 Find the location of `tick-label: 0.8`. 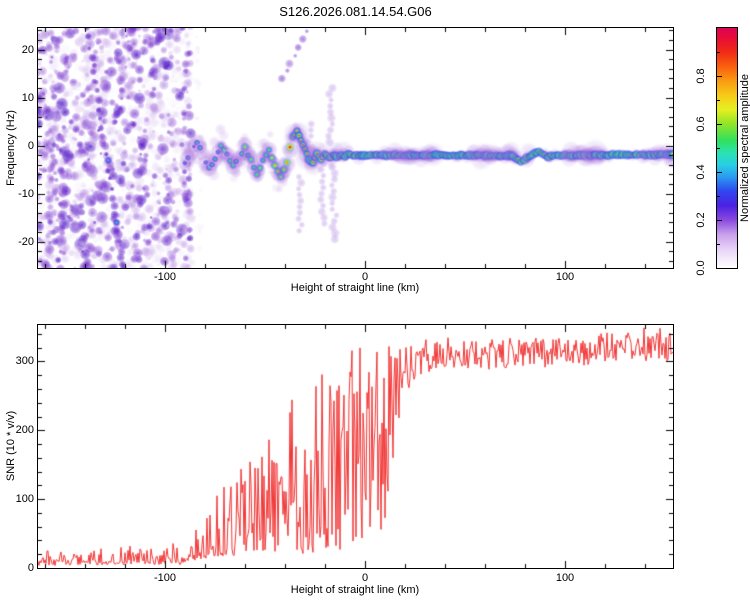

tick-label: 0.8 is located at coordinates (701, 76).